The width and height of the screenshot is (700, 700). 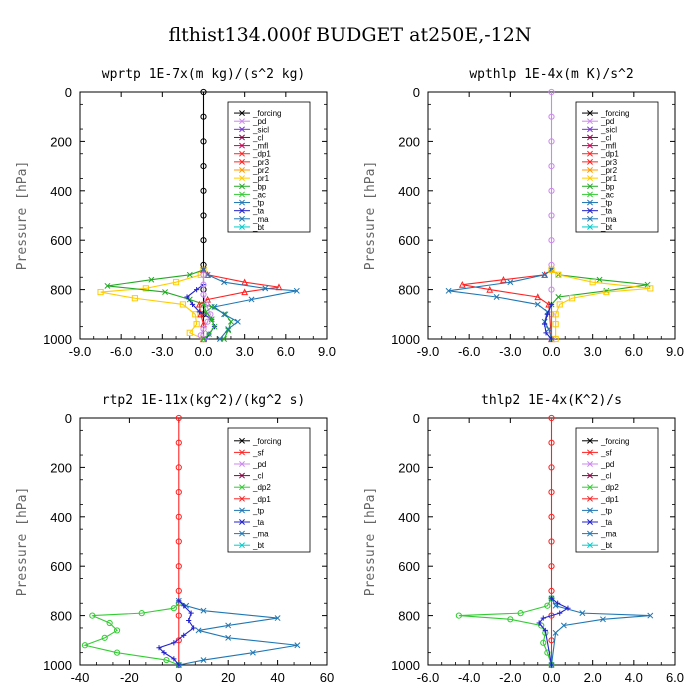 What do you see at coordinates (261, 178) in the screenshot?
I see `legend-label: _pr1` at bounding box center [261, 178].